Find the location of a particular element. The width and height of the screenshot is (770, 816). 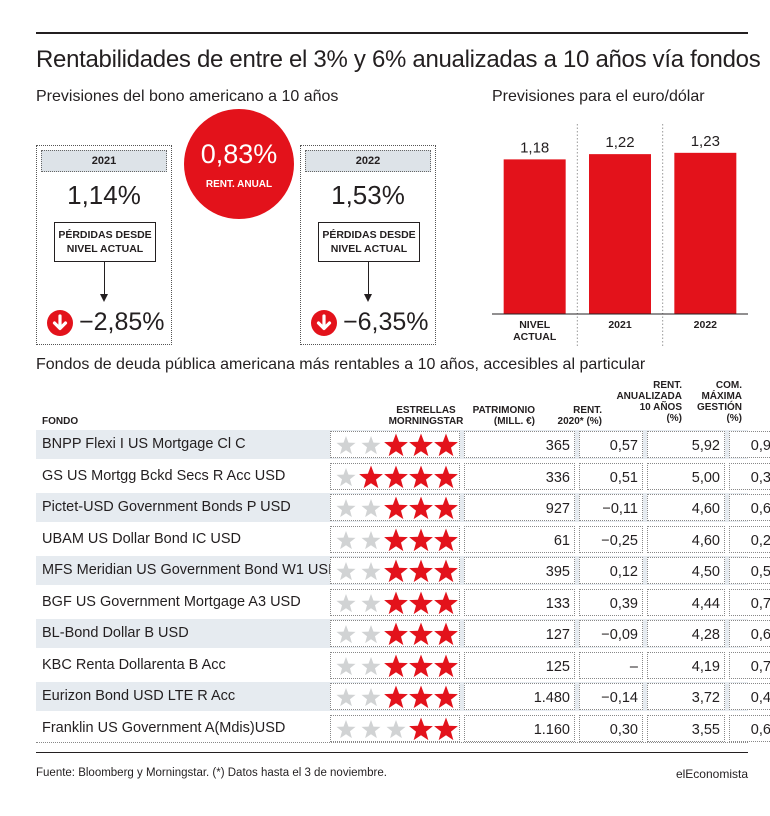

com-value-cell: 0,60 is located at coordinates (749, 633).